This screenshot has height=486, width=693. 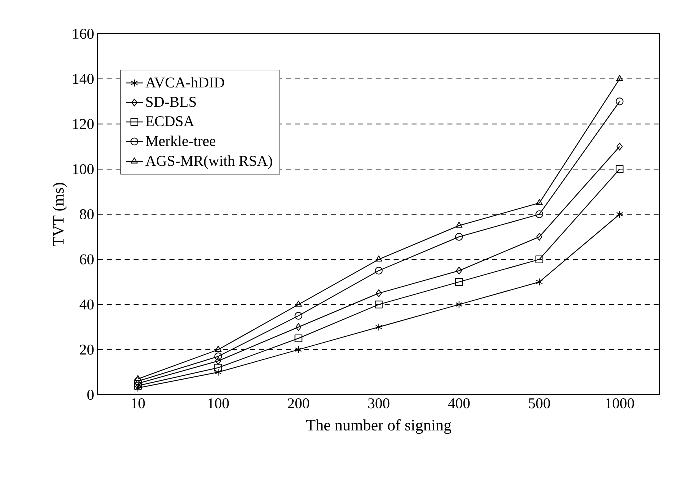 What do you see at coordinates (379, 426) in the screenshot?
I see `x-axis-title: The number of signing` at bounding box center [379, 426].